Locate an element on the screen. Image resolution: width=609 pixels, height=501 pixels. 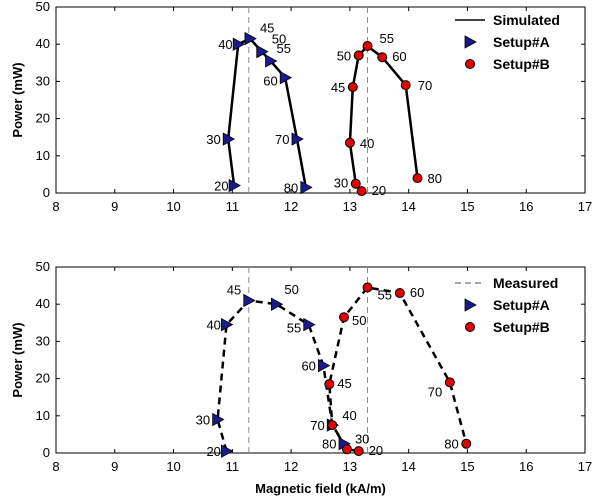
x-tick-label: 13 is located at coordinates (350, 466).